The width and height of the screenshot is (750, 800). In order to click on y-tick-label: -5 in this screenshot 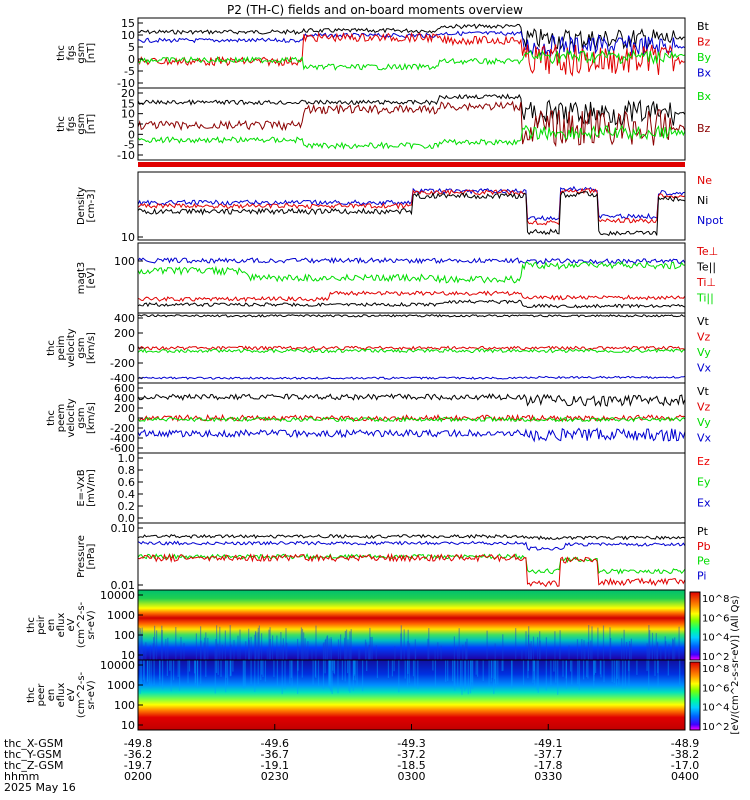, I will do `click(129, 145)`.